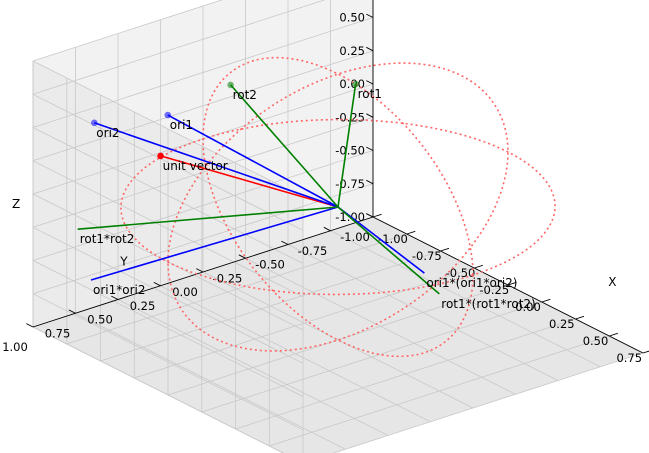  What do you see at coordinates (181, 125) in the screenshot?
I see `vector-label: ori1` at bounding box center [181, 125].